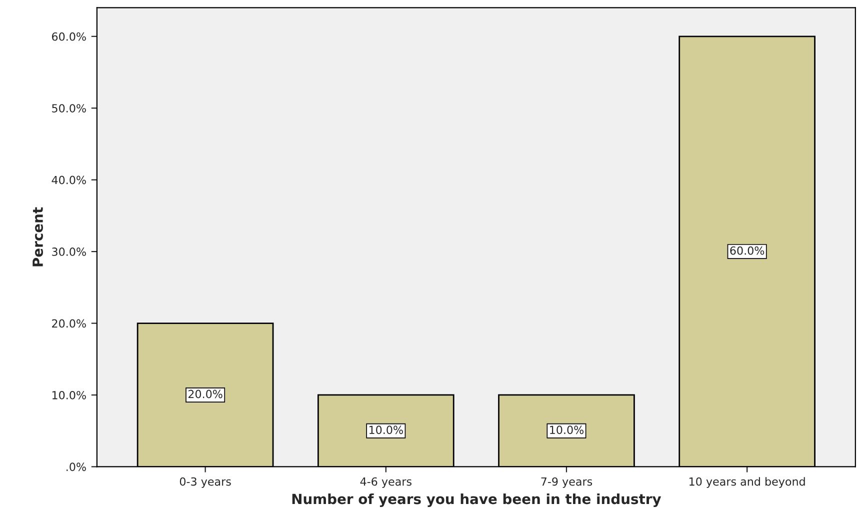  Describe the element at coordinates (69, 36) in the screenshot. I see `y-tick-label: 60.0%` at that location.